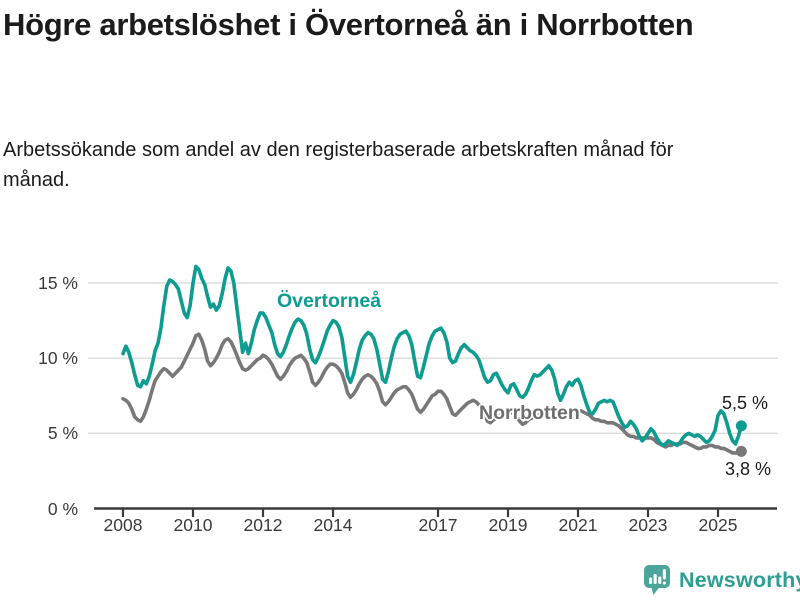 This screenshot has width=800, height=600. I want to click on x-tick-label: 2014, so click(333, 525).